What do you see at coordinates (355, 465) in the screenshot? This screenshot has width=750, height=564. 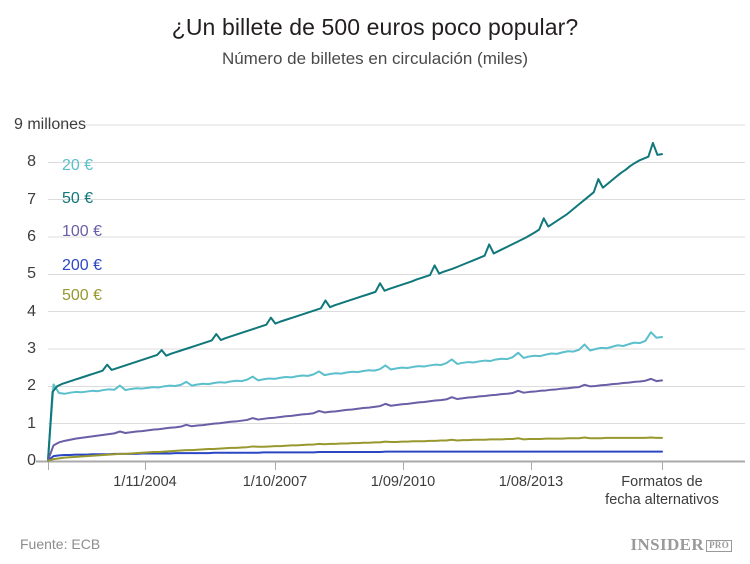 I see `x-tickmarks` at bounding box center [355, 465].